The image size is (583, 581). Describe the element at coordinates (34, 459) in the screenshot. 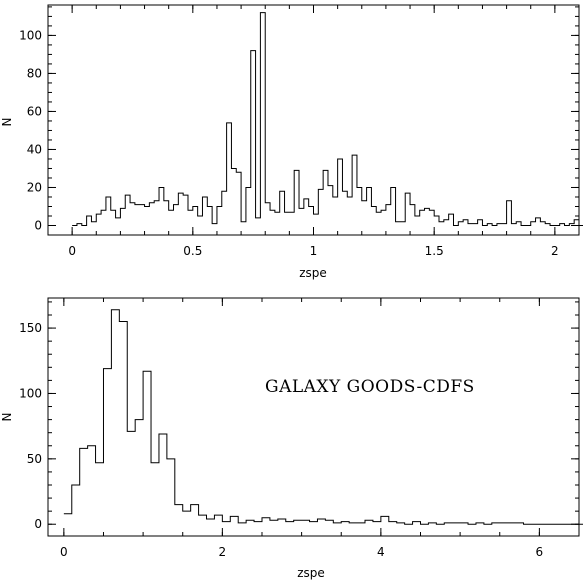

I see `y-tick-label: 50` at that location.